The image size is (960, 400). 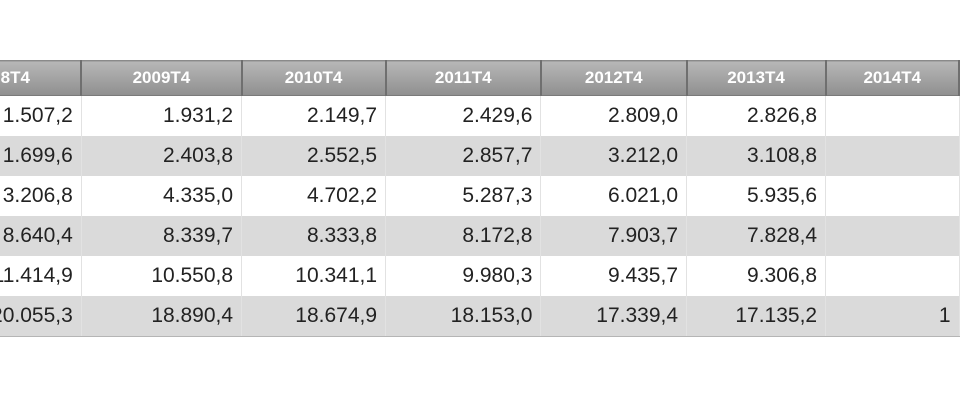 I want to click on table-cell: 2.552,5, so click(x=314, y=156).